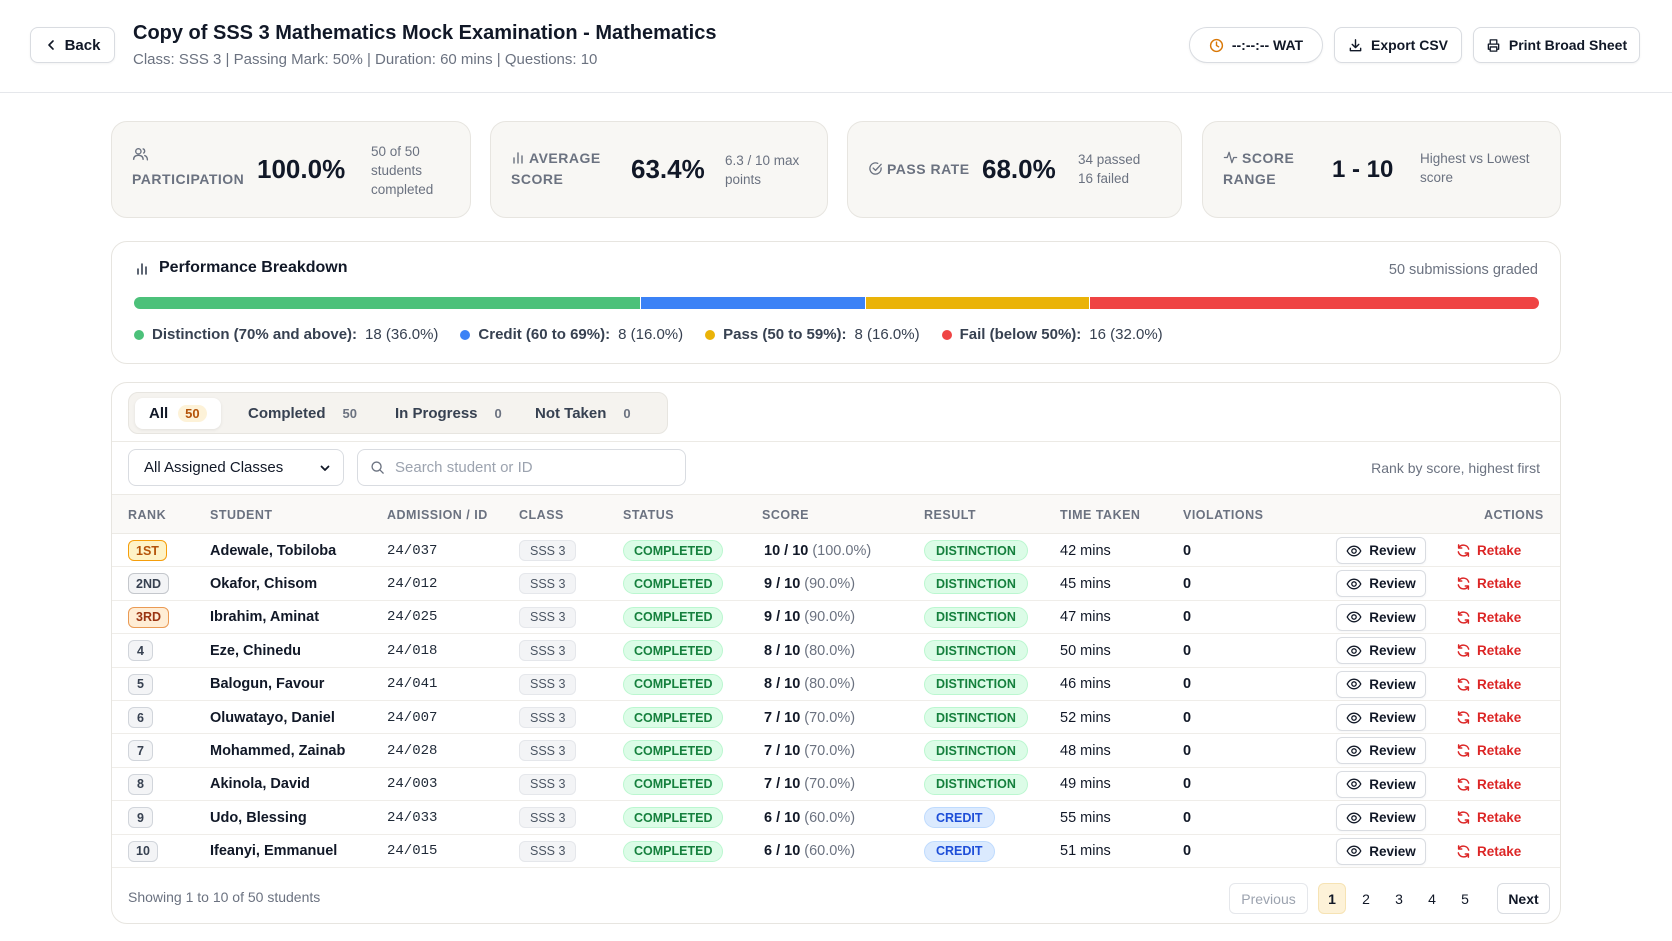 The height and width of the screenshot is (941, 1672). I want to click on student-name: Udo, Blessing, so click(258, 817).